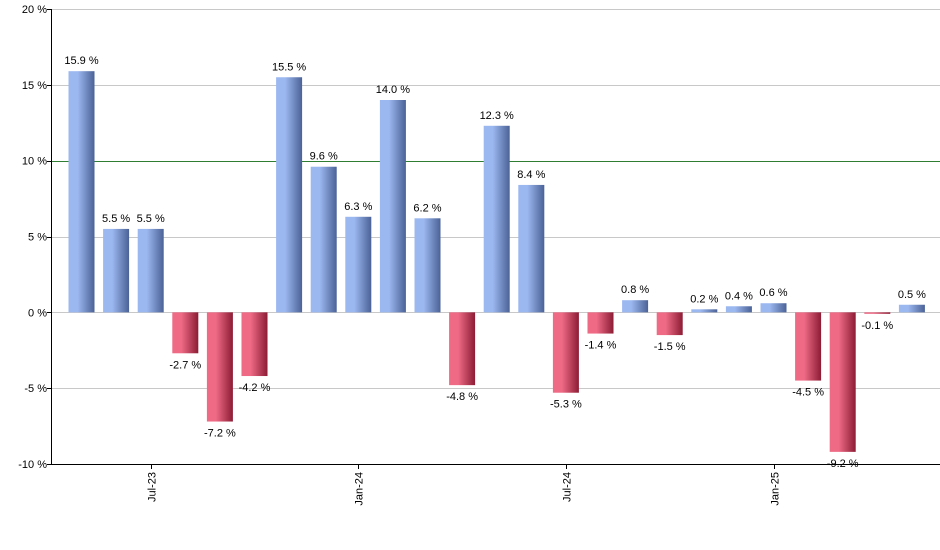 This screenshot has height=550, width=940. I want to click on data-label: 0.8 %, so click(635, 290).